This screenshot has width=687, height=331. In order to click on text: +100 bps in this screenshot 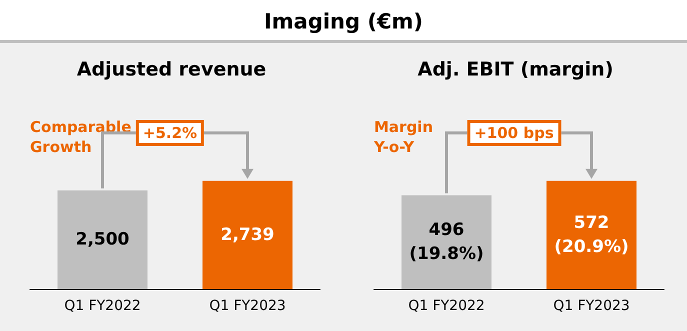, I will do `click(514, 133)`.